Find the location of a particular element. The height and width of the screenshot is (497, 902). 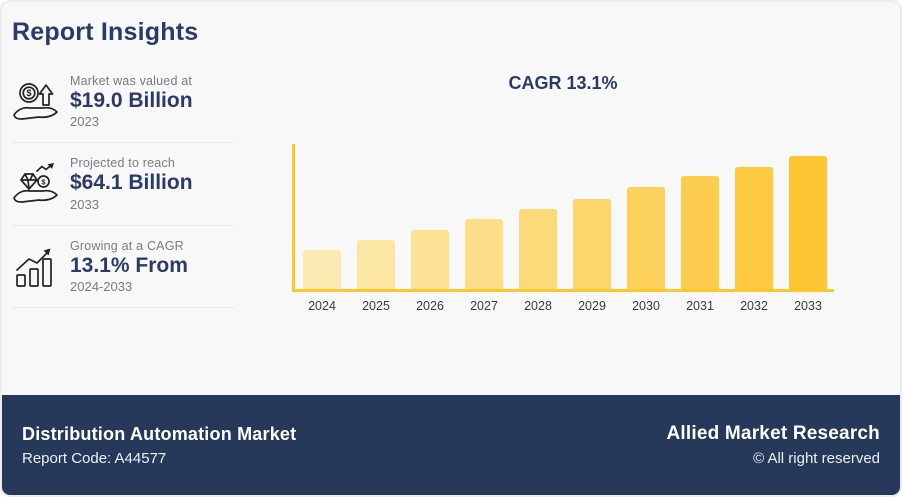

bar-2032 is located at coordinates (754, 228).